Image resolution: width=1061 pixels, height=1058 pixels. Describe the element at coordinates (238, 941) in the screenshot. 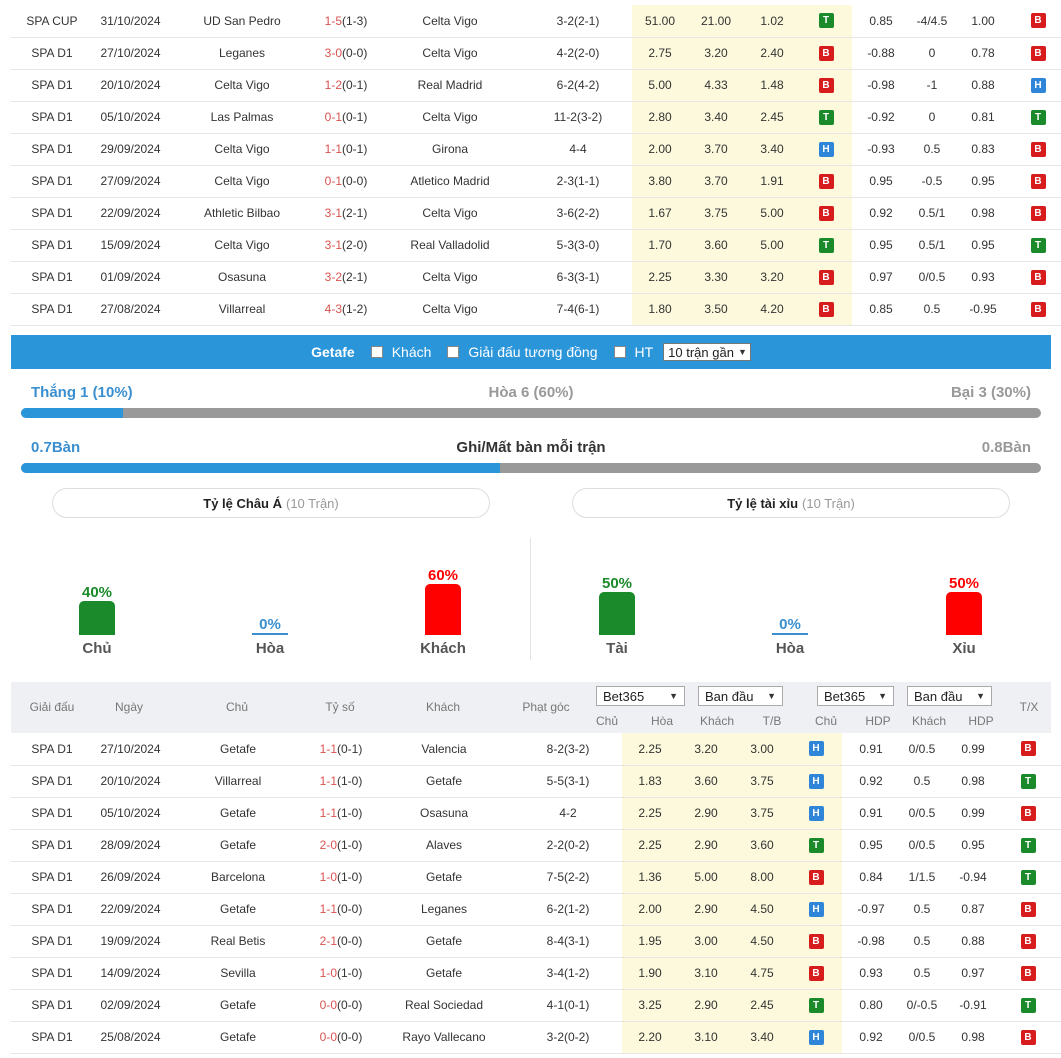

I see `home-team-link: Real Betis` at that location.